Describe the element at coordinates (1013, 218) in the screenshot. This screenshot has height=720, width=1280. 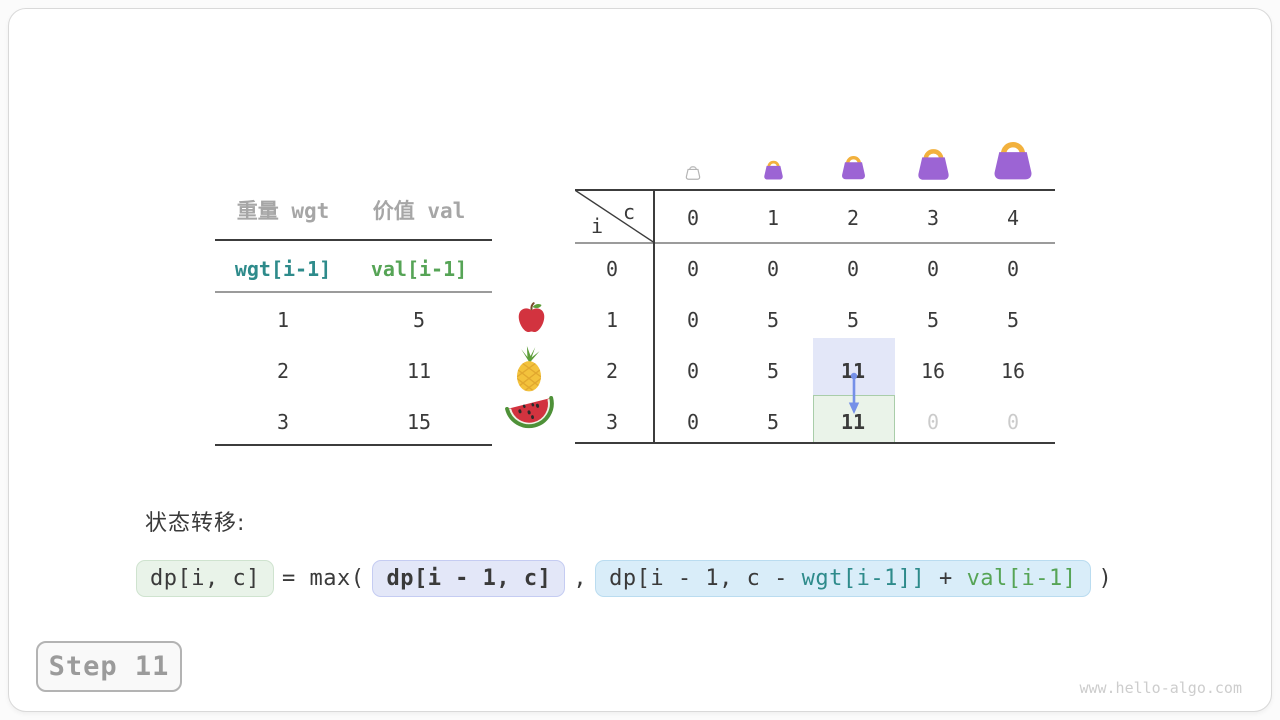
I see `dp-col-header: 4` at that location.